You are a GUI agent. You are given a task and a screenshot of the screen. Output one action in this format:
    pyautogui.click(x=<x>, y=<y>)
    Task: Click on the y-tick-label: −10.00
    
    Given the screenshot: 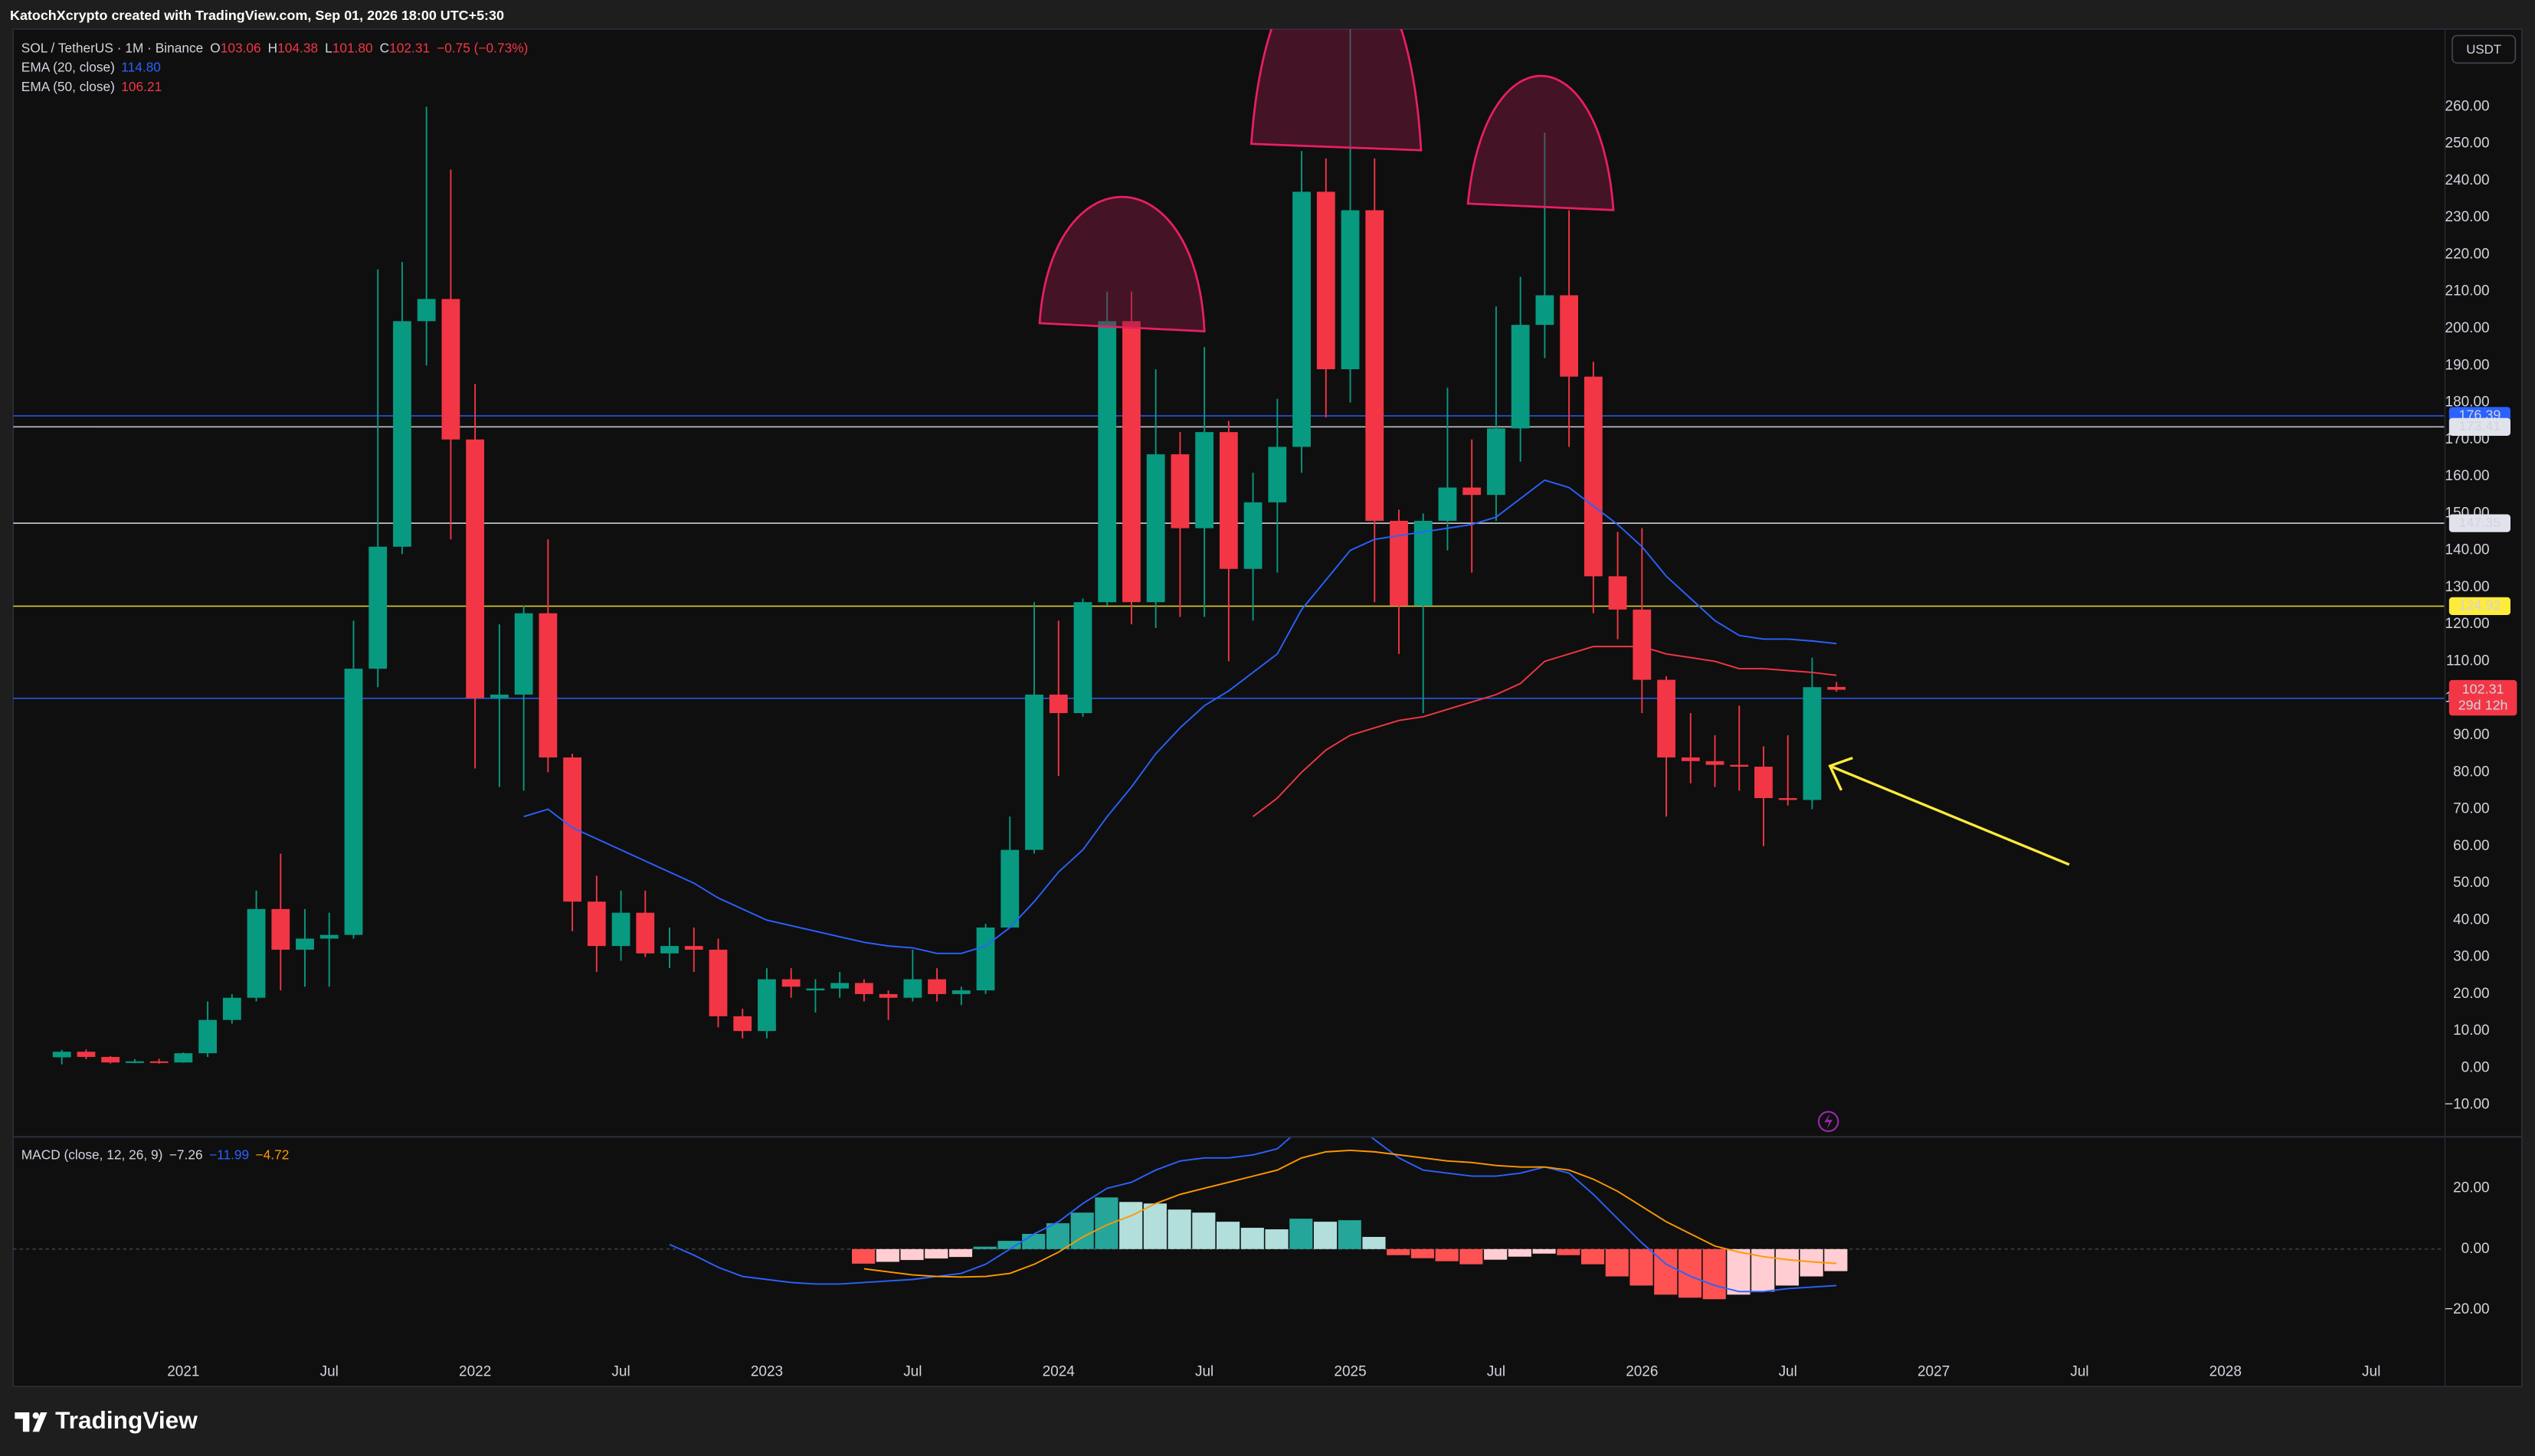 What is the action you would take?
    pyautogui.click(x=2467, y=1105)
    